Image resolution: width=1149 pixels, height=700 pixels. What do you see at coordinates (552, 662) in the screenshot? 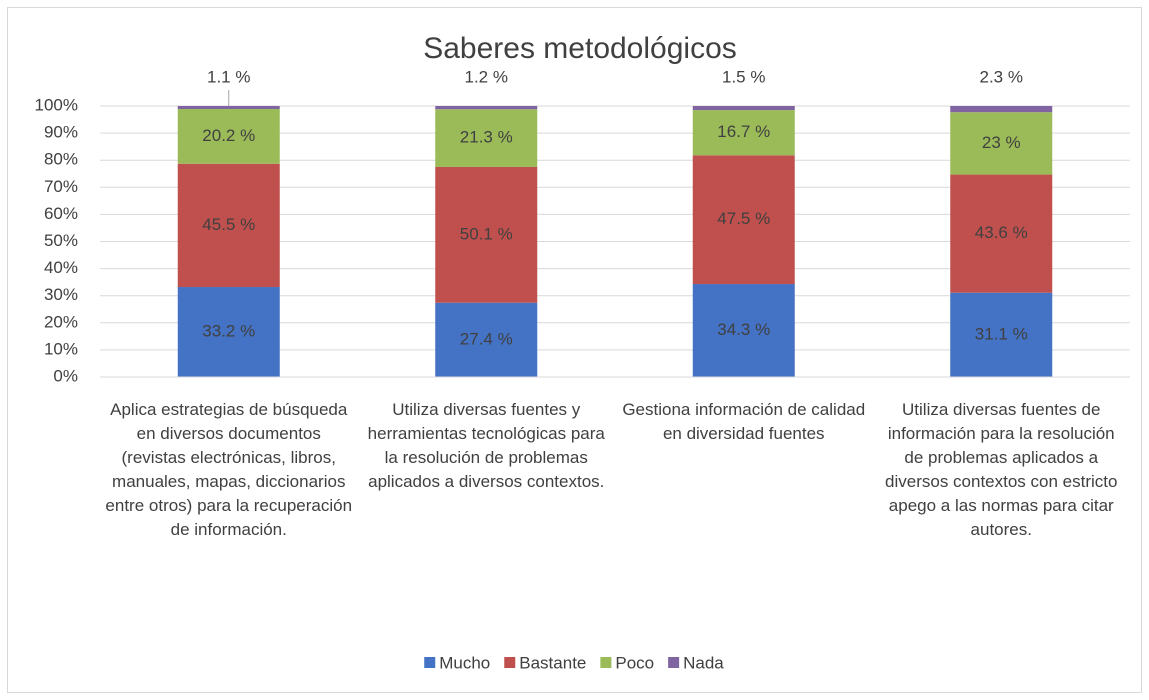
I see `legend-label: Bastante` at bounding box center [552, 662].